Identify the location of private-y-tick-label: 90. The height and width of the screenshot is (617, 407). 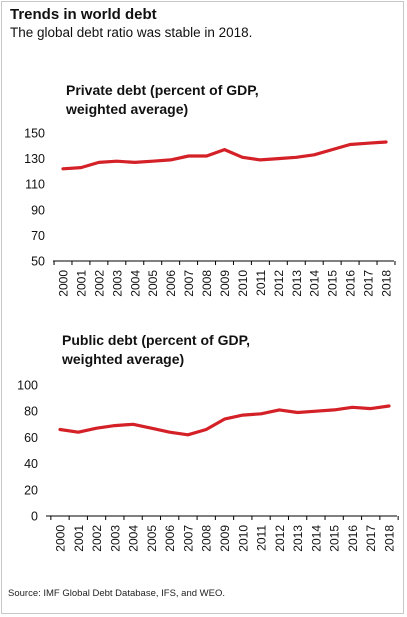
(38, 210).